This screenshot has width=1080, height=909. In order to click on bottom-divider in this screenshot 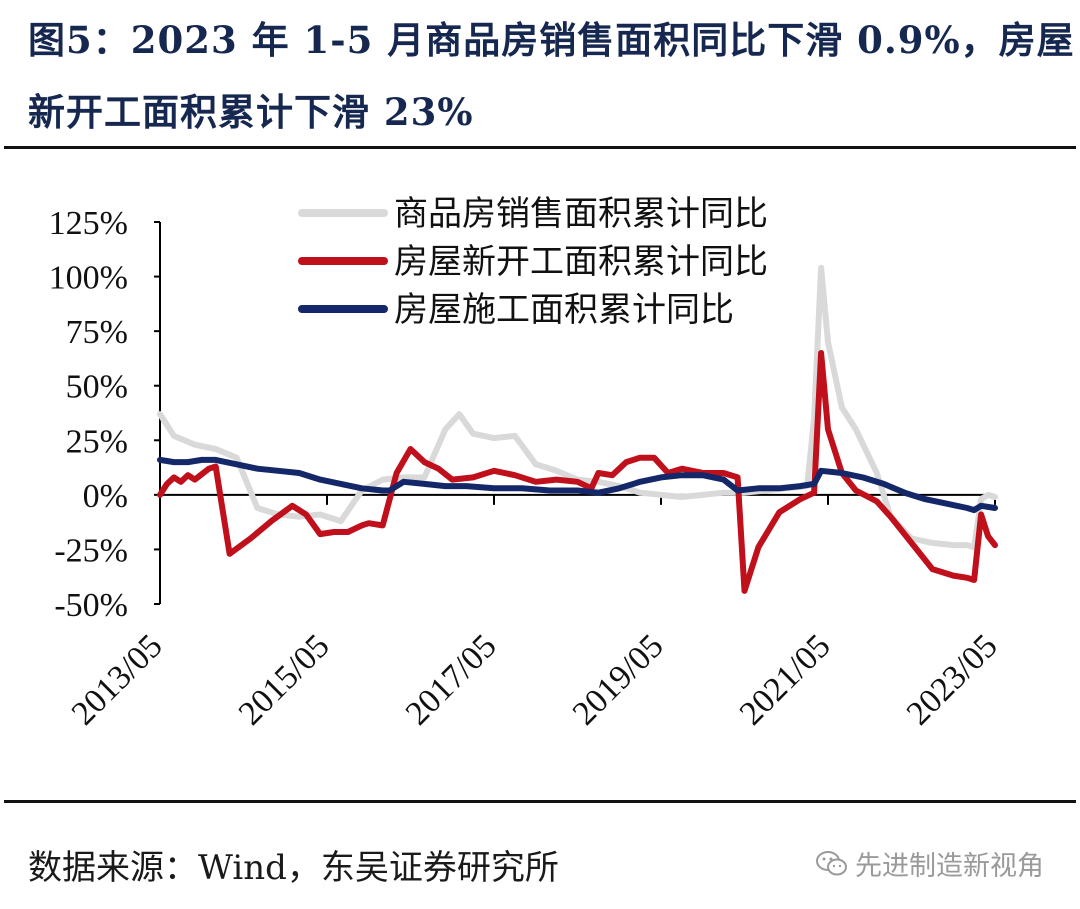, I will do `click(540, 801)`.